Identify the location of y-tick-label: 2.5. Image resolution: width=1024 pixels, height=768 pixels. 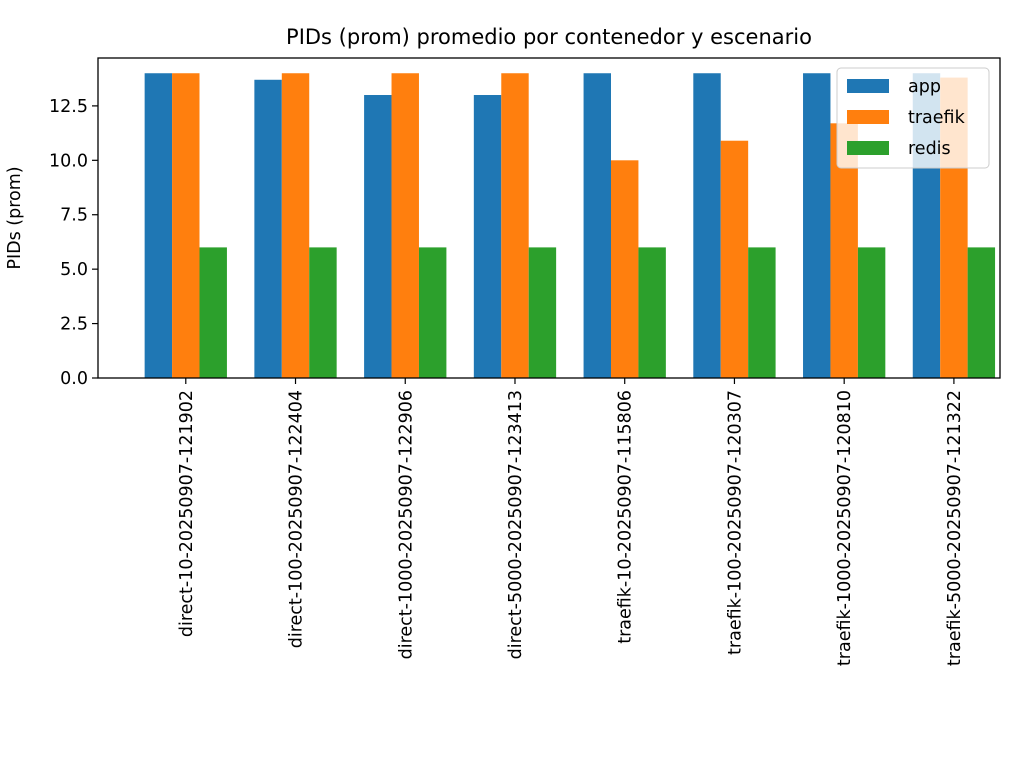
(74, 325).